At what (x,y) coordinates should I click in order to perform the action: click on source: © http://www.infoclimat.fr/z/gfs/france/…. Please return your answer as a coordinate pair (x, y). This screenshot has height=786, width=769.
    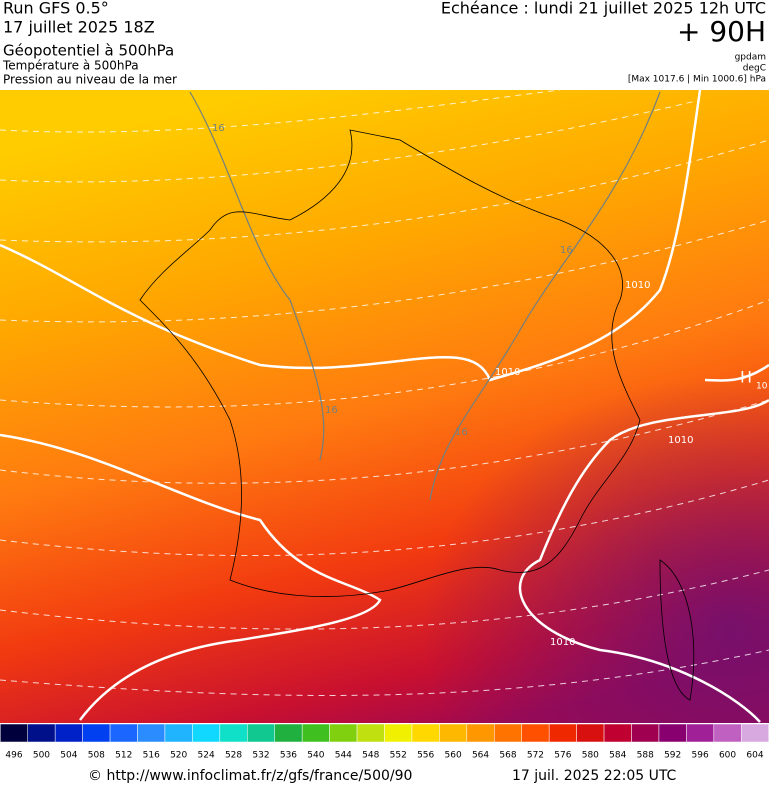
    Looking at the image, I should click on (250, 776).